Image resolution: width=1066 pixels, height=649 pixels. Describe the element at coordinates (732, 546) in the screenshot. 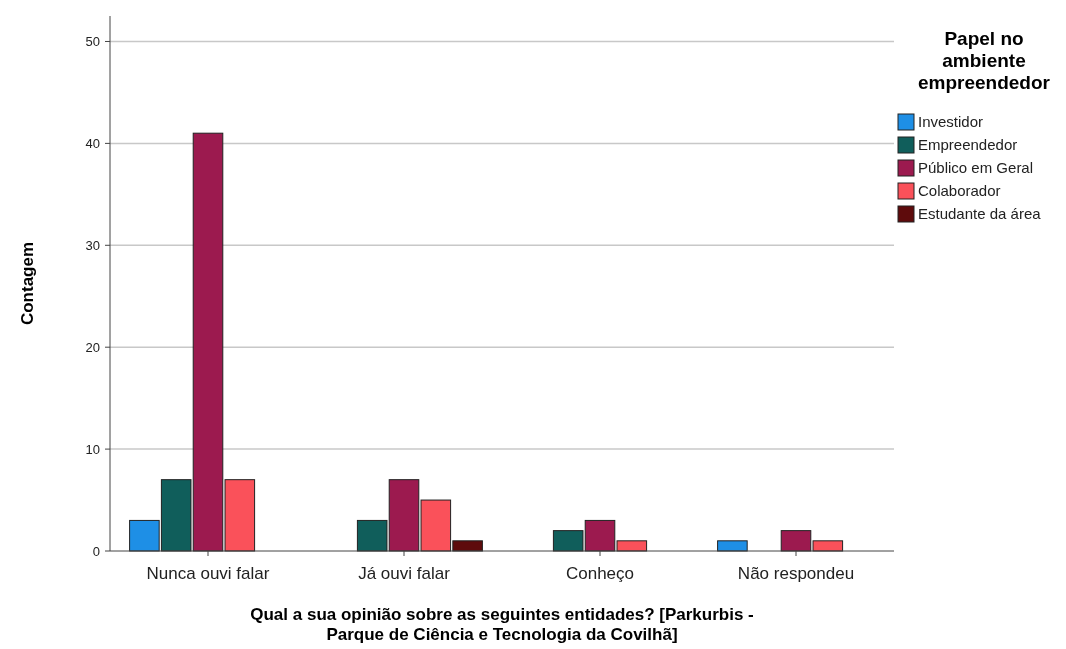

I see `bar` at that location.